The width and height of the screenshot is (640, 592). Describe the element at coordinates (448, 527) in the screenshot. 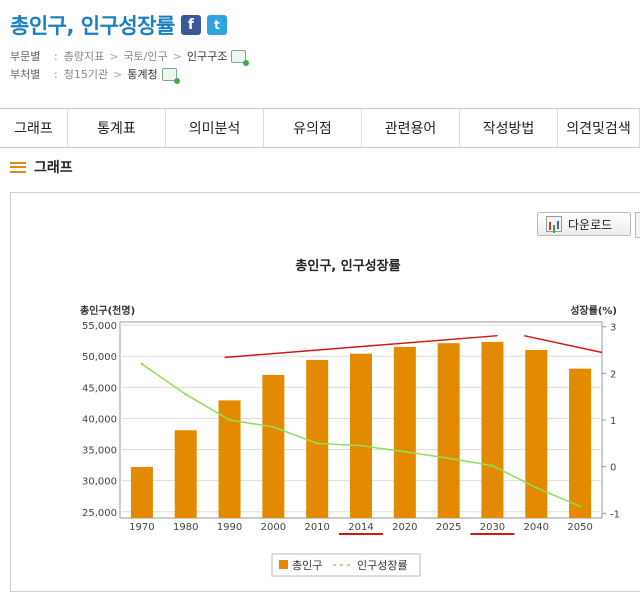

I see `x-tick-label: 2025` at that location.